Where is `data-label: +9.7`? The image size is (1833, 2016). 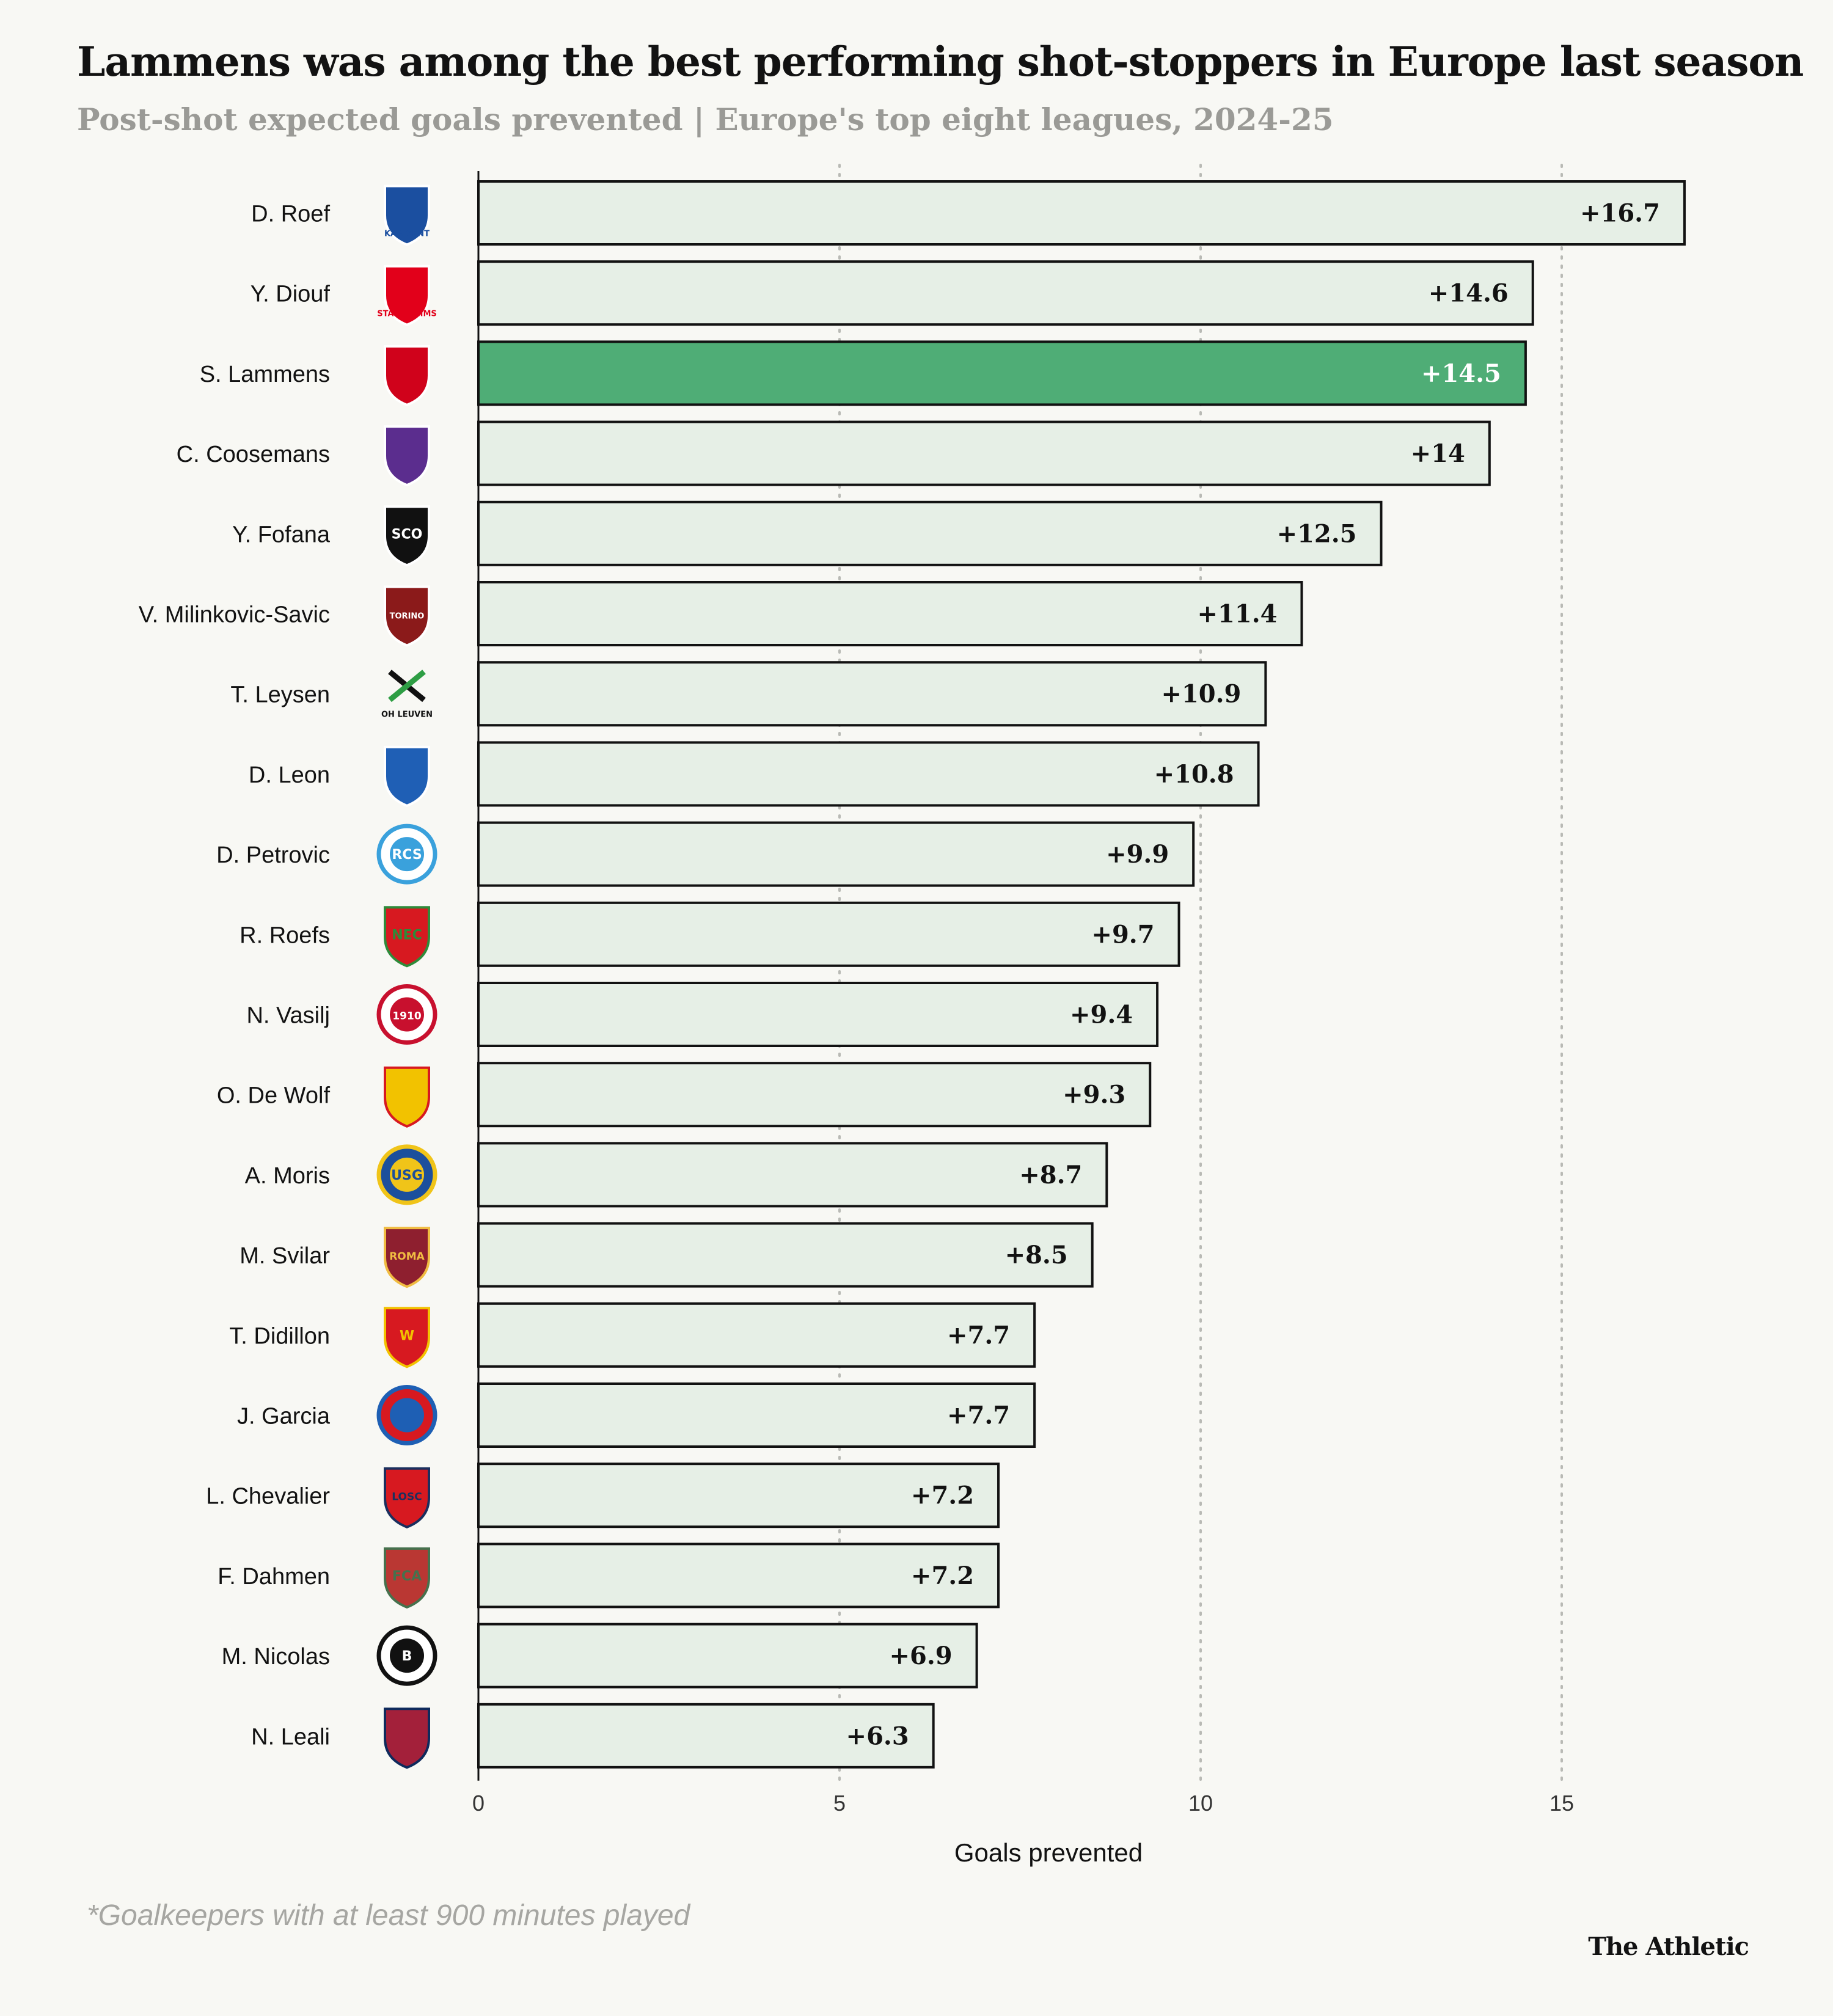
data-label: +9.7 is located at coordinates (1122, 935).